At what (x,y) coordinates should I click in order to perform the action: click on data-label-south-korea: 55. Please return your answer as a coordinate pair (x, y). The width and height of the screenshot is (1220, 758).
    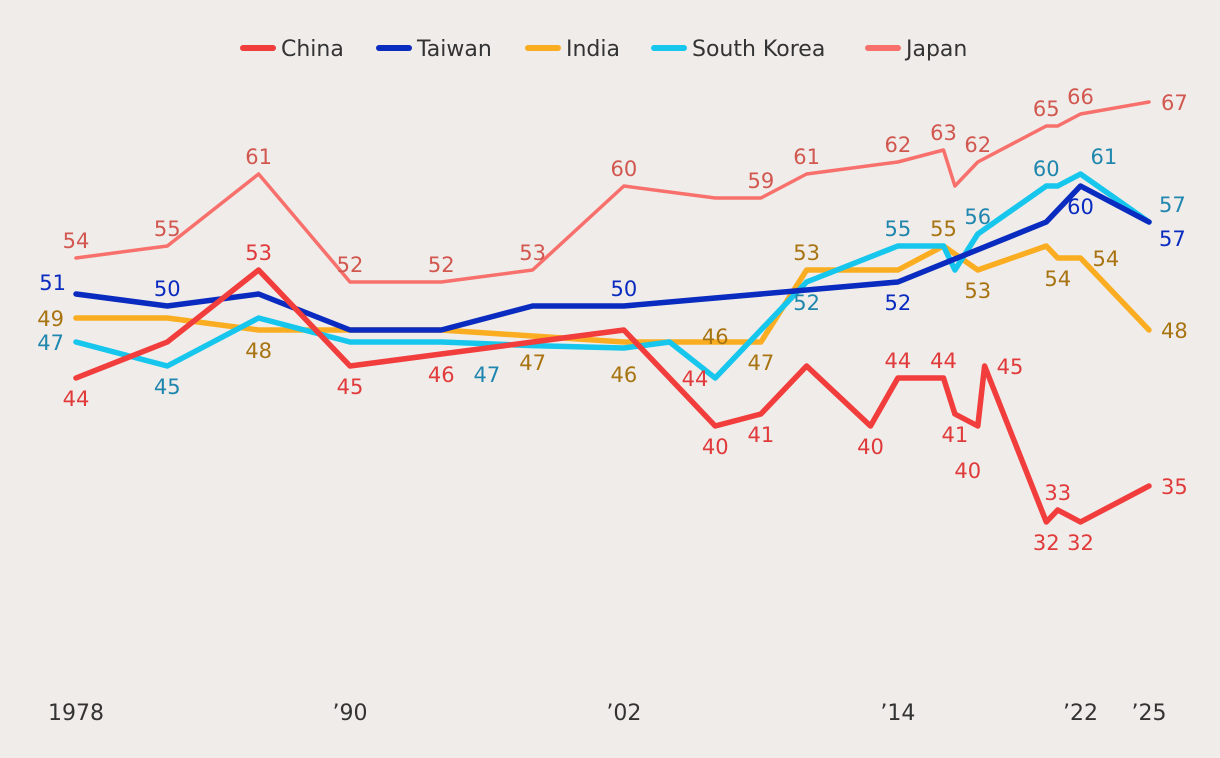
    Looking at the image, I should click on (898, 229).